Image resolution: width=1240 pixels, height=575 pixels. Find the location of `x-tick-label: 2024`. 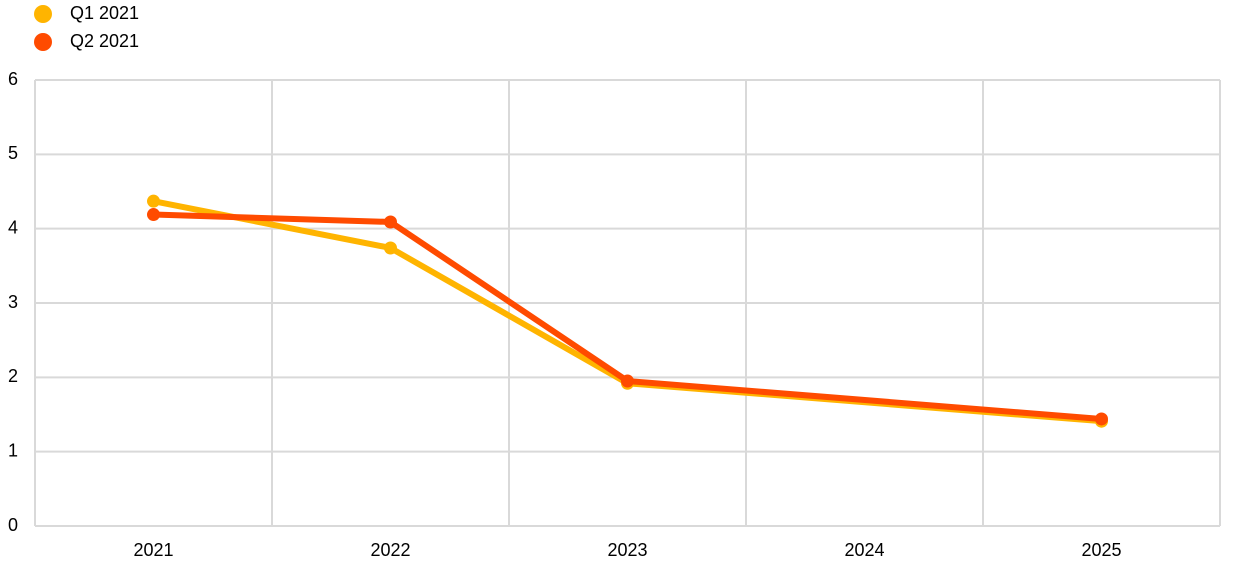

x-tick-label: 2024 is located at coordinates (864, 550).